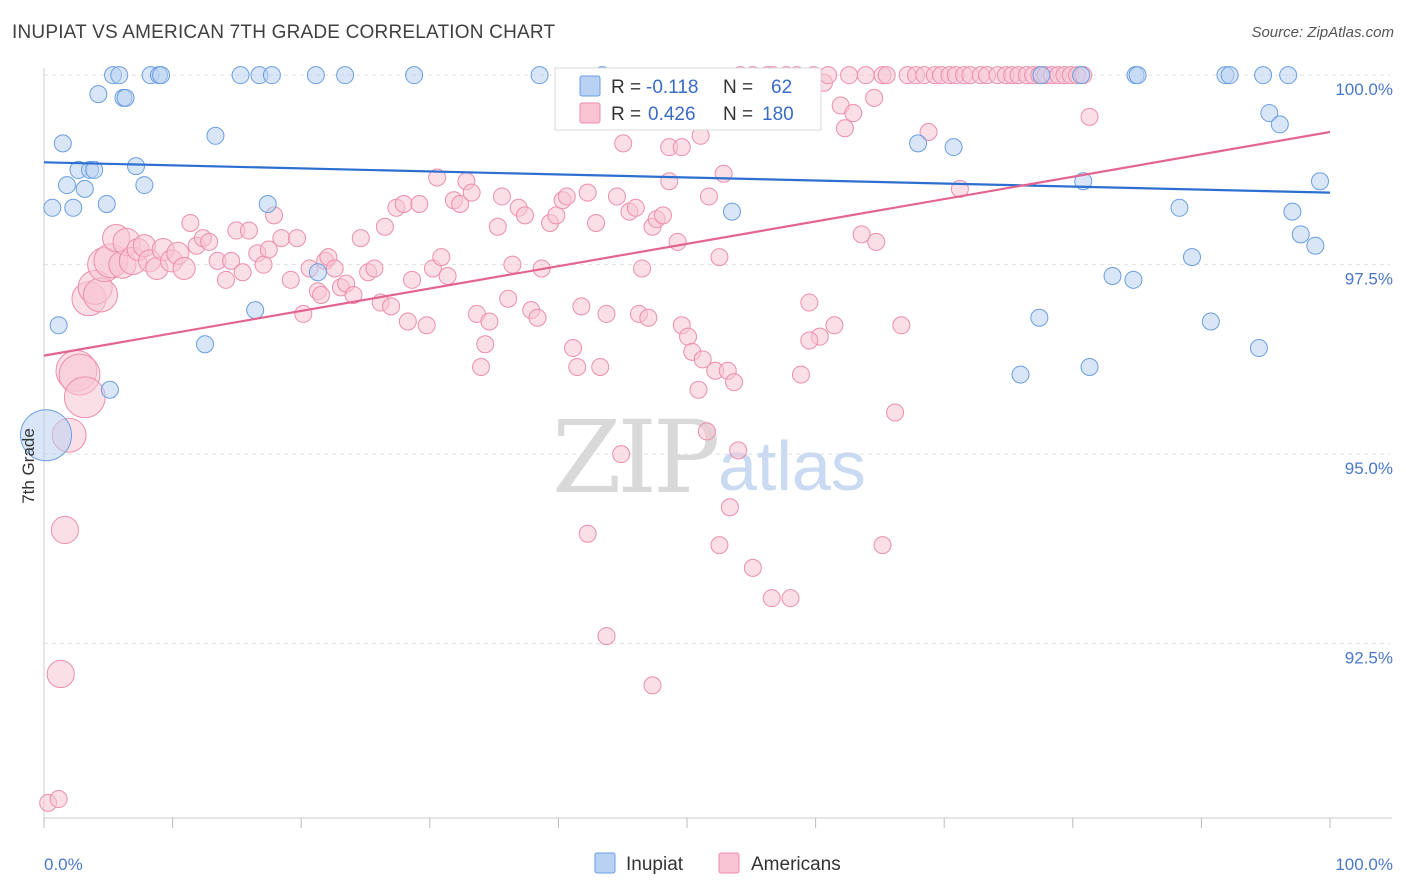 The height and width of the screenshot is (892, 1406). Describe the element at coordinates (605, 863) in the screenshot. I see `bottom-legend-swatch-inupiat` at that location.